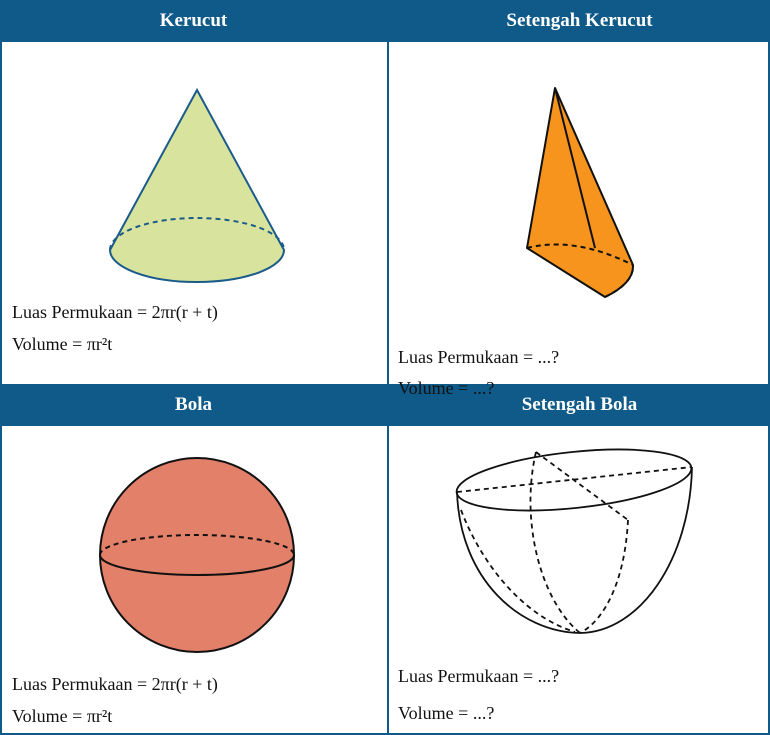  I want to click on half-cone, so click(580, 192).